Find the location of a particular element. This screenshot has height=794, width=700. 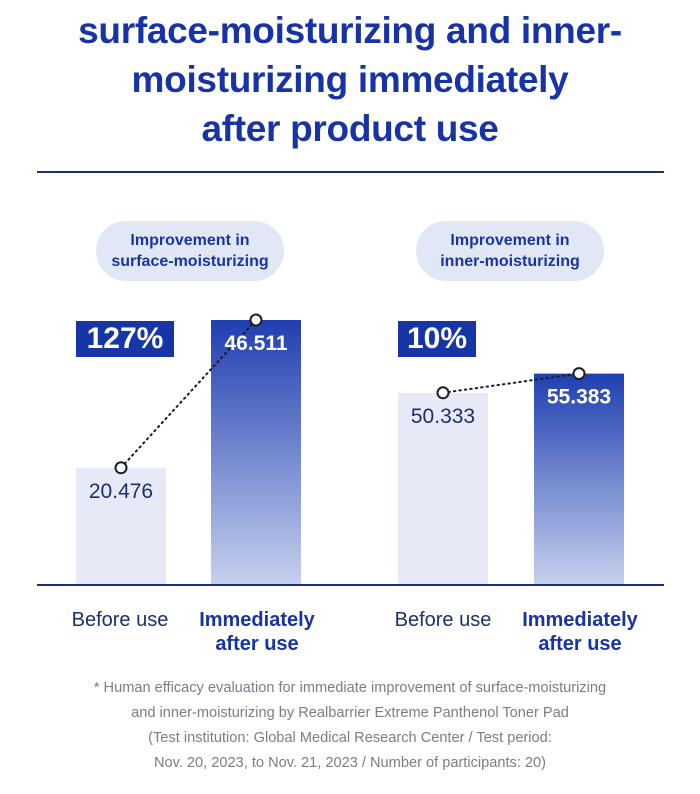

surface-percent-badge: 127% is located at coordinates (125, 339).